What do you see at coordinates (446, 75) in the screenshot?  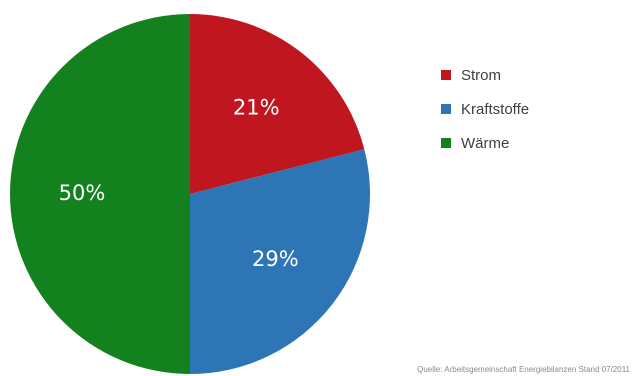 I see `legend-swatch-strom` at bounding box center [446, 75].